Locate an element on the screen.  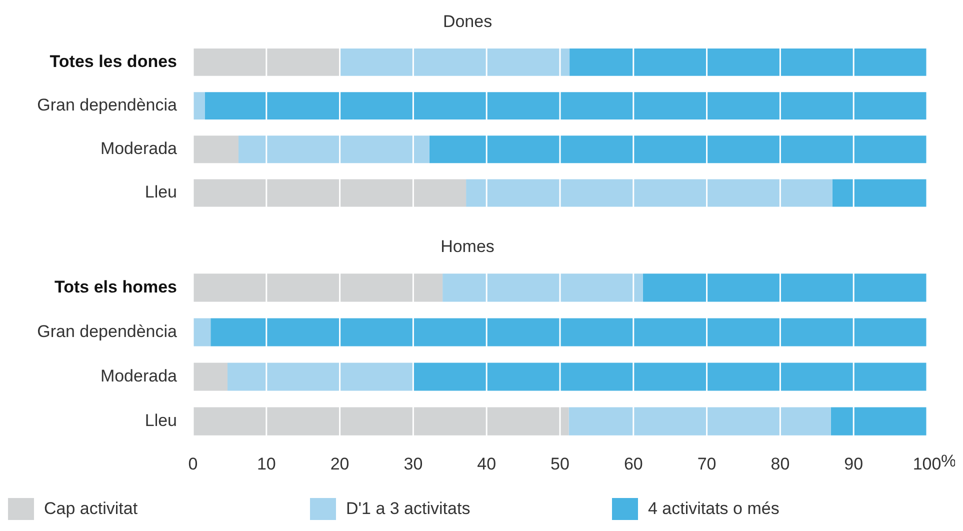
legend-label: Cap activitat is located at coordinates (91, 509).